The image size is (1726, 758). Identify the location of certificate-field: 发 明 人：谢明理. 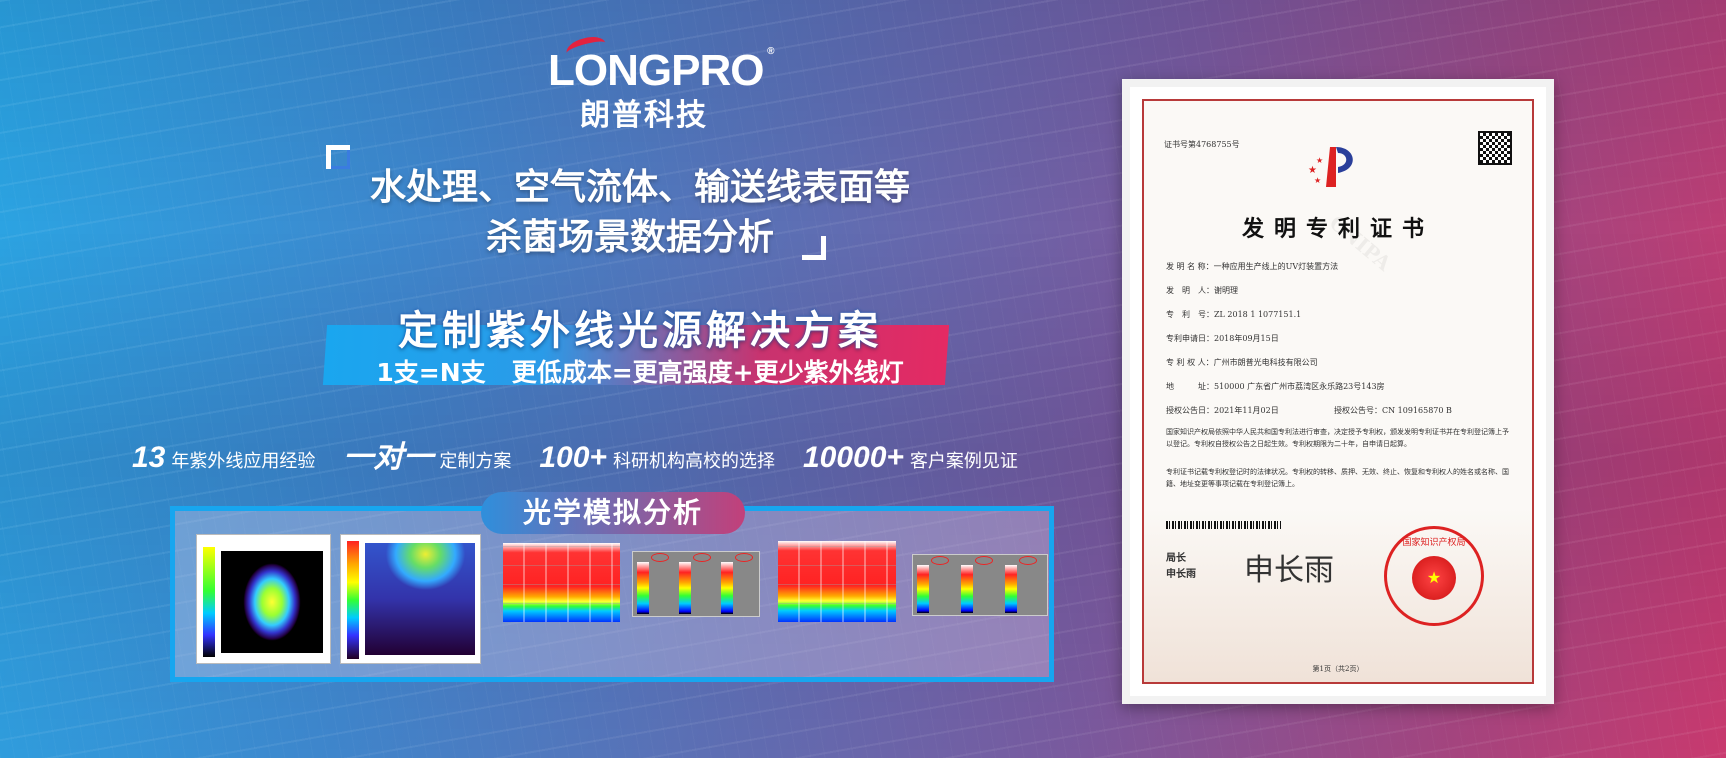
(1202, 290).